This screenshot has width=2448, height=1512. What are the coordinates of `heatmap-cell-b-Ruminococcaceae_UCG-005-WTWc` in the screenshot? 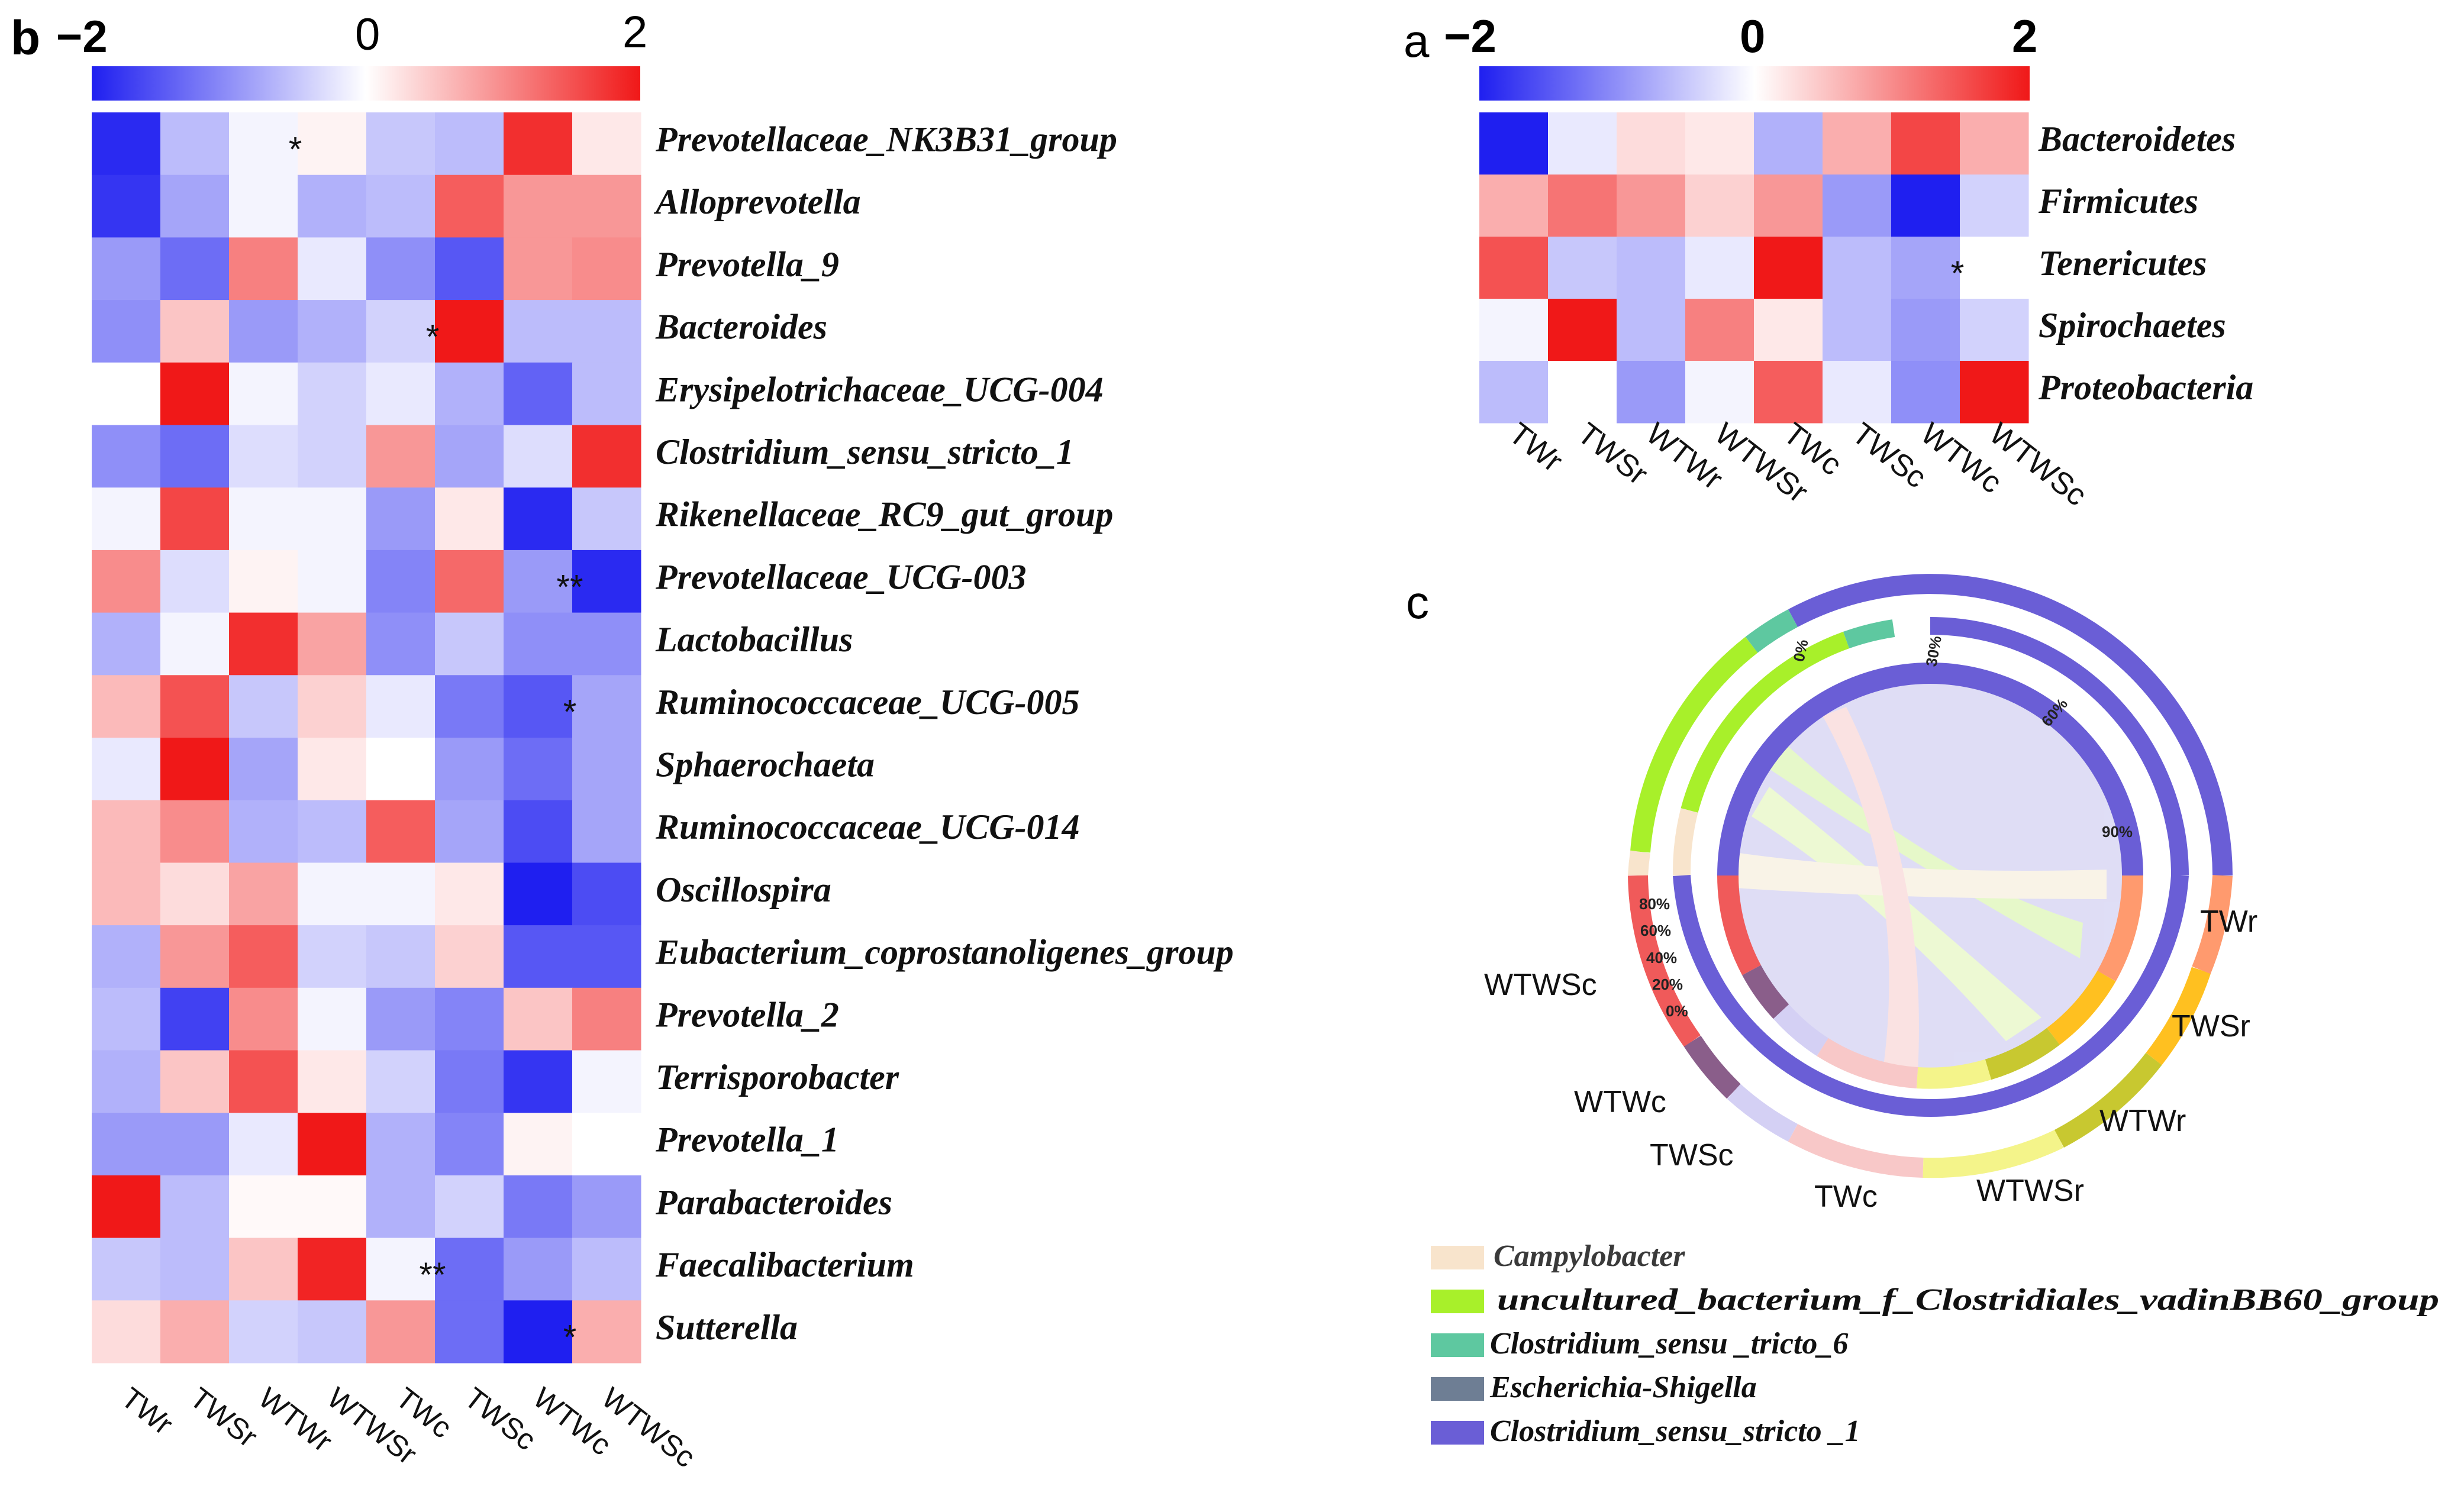 It's located at (538, 706).